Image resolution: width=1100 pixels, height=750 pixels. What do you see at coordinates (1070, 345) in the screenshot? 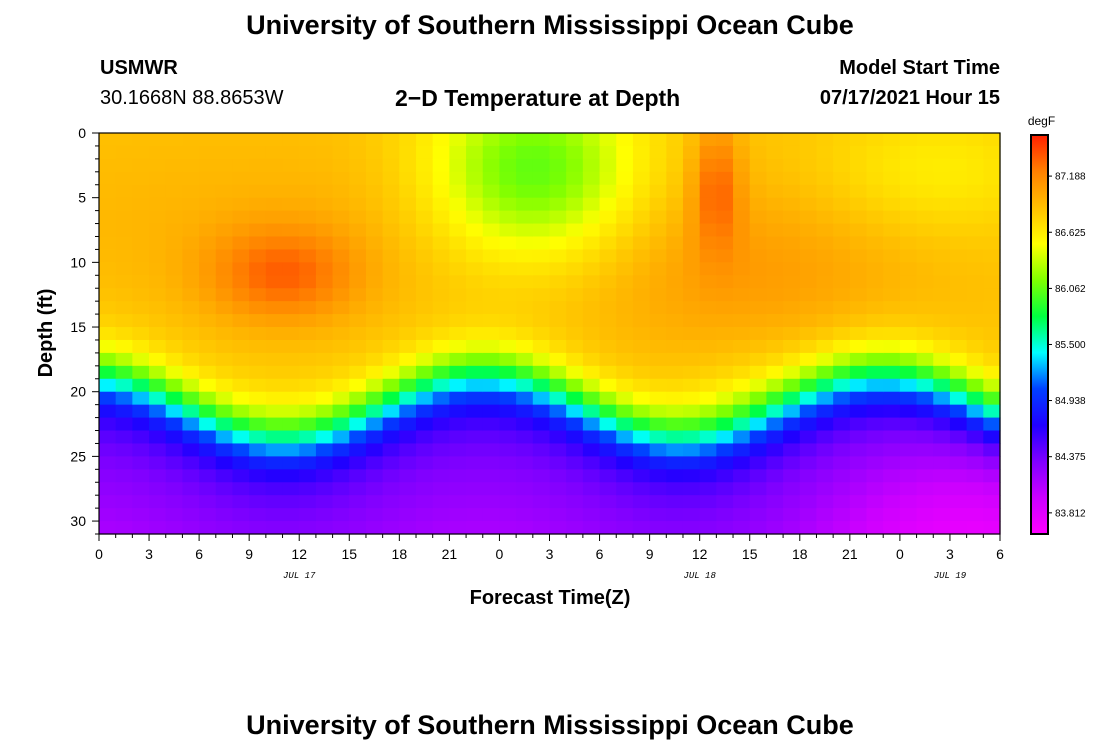
I see `colorbar-tick-label: 85.500` at bounding box center [1070, 345].